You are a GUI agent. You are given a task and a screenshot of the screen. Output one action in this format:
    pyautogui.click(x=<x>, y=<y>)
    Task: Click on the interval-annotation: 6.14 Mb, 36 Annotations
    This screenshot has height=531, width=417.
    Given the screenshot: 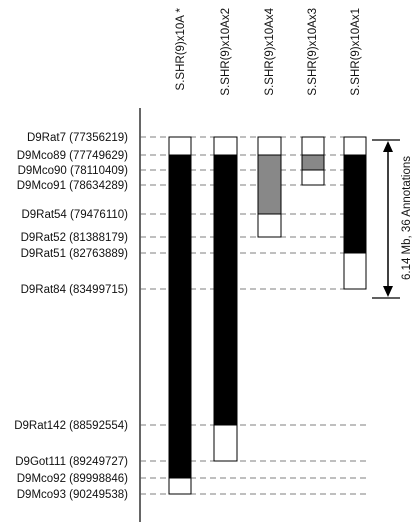 What is the action you would take?
    pyautogui.click(x=407, y=218)
    